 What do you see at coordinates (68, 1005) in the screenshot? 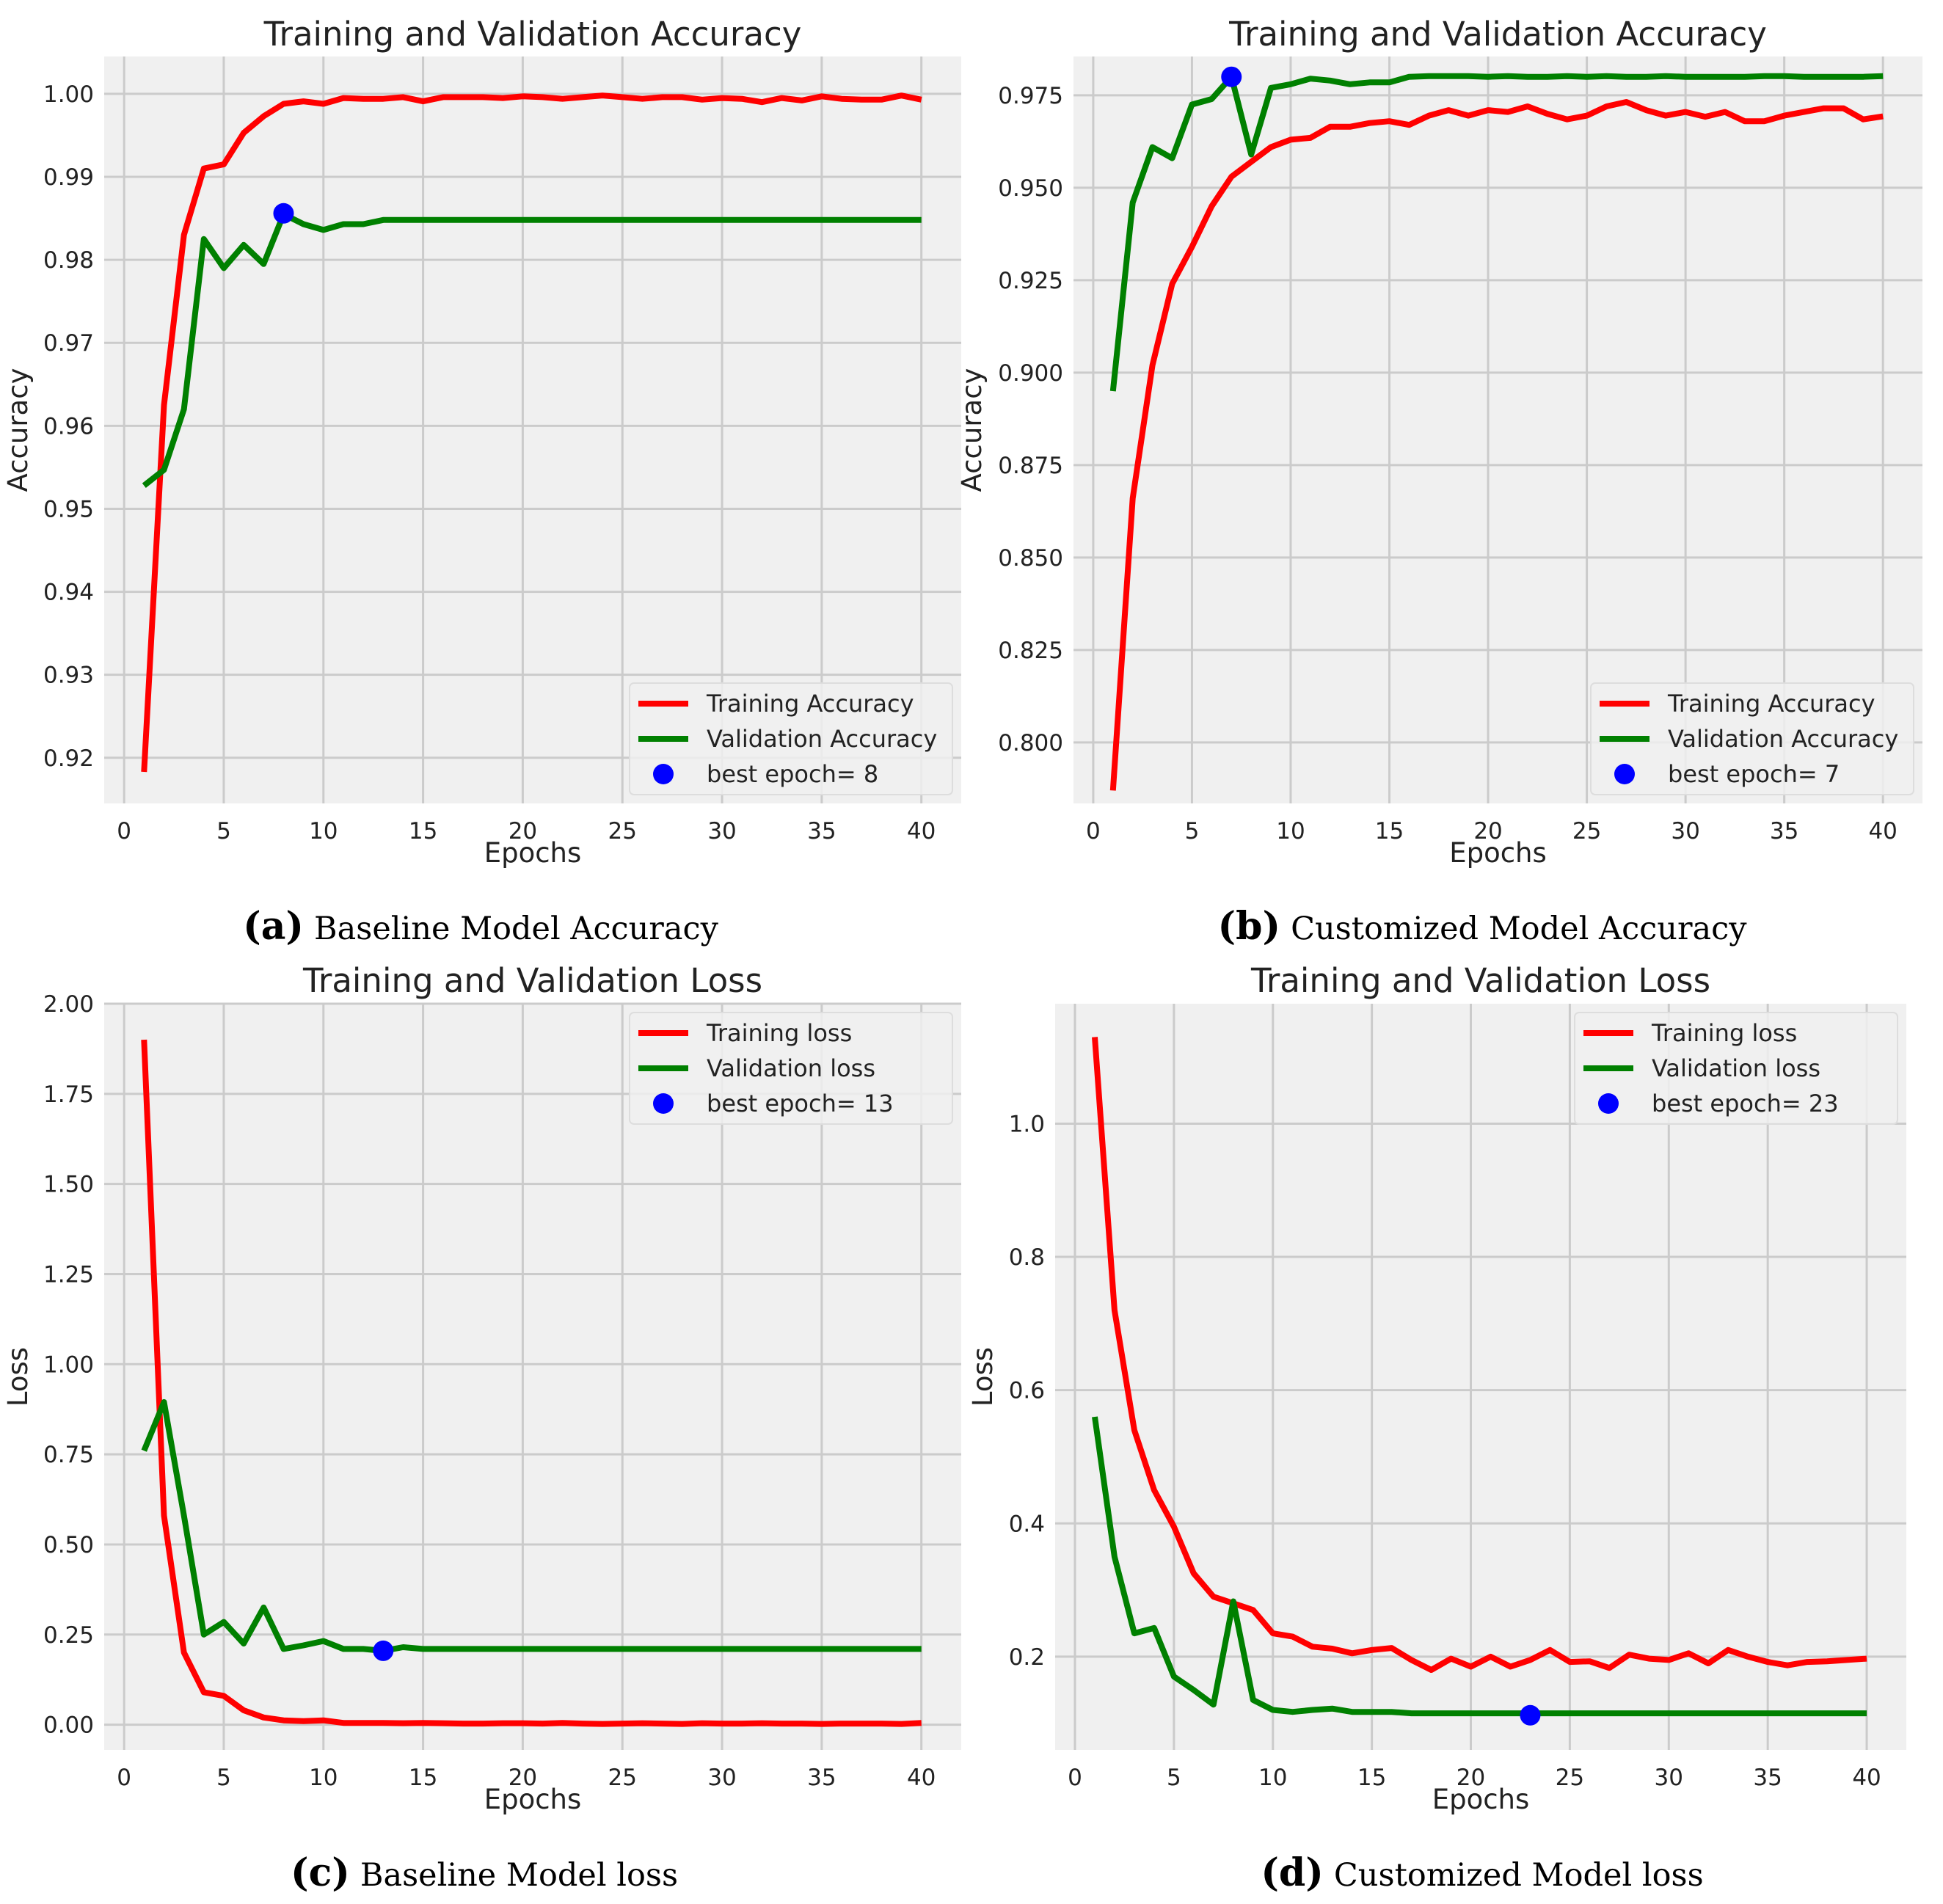
I see `y-tick-label: 2.00` at bounding box center [68, 1005].